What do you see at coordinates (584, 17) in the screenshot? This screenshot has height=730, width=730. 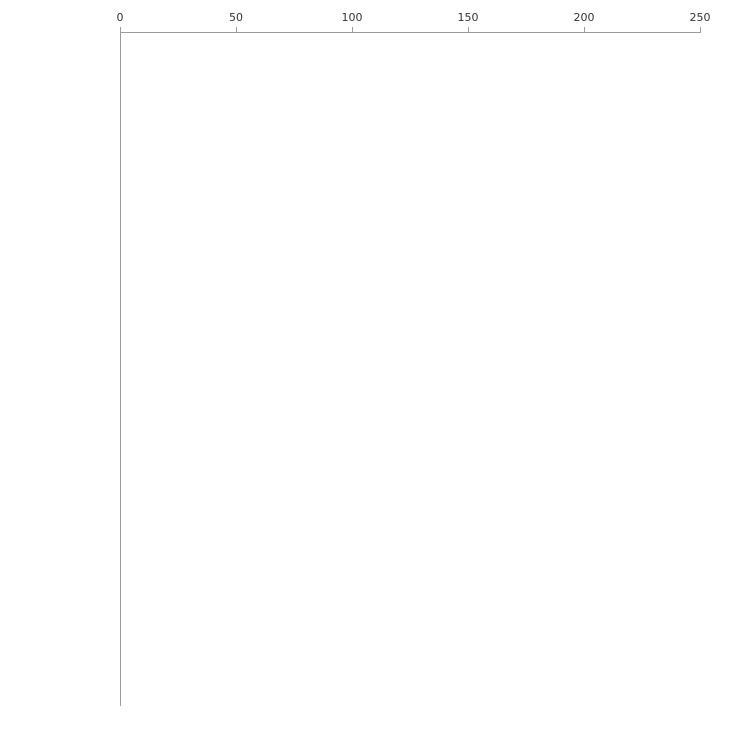 I see `x-axis-tick-label: 200` at bounding box center [584, 17].